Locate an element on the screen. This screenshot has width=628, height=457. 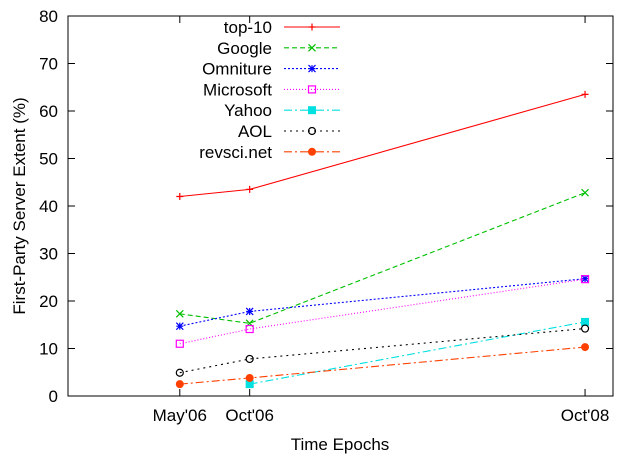
y-axis-label: First-Party Server Extent (%) is located at coordinates (19, 205).